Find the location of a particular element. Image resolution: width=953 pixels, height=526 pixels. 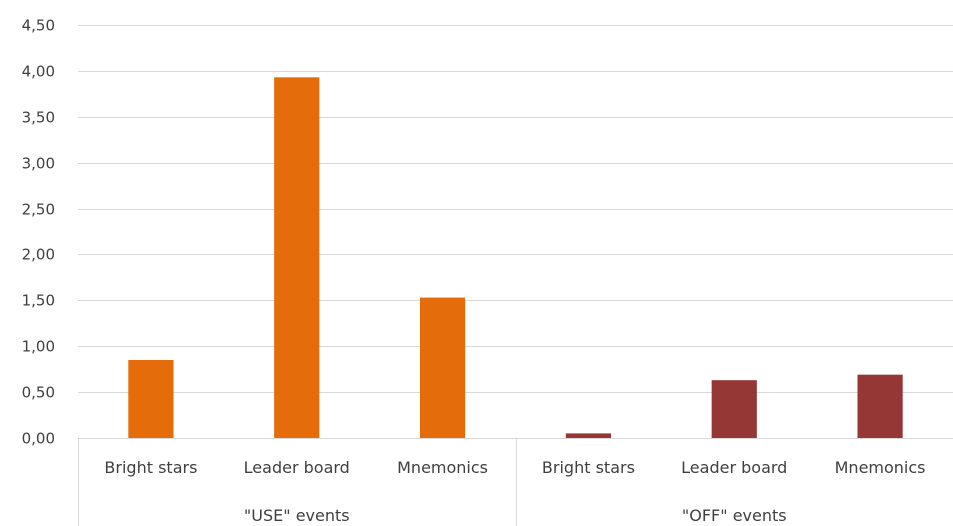

y-tick-label: 4,50 is located at coordinates (38, 26).